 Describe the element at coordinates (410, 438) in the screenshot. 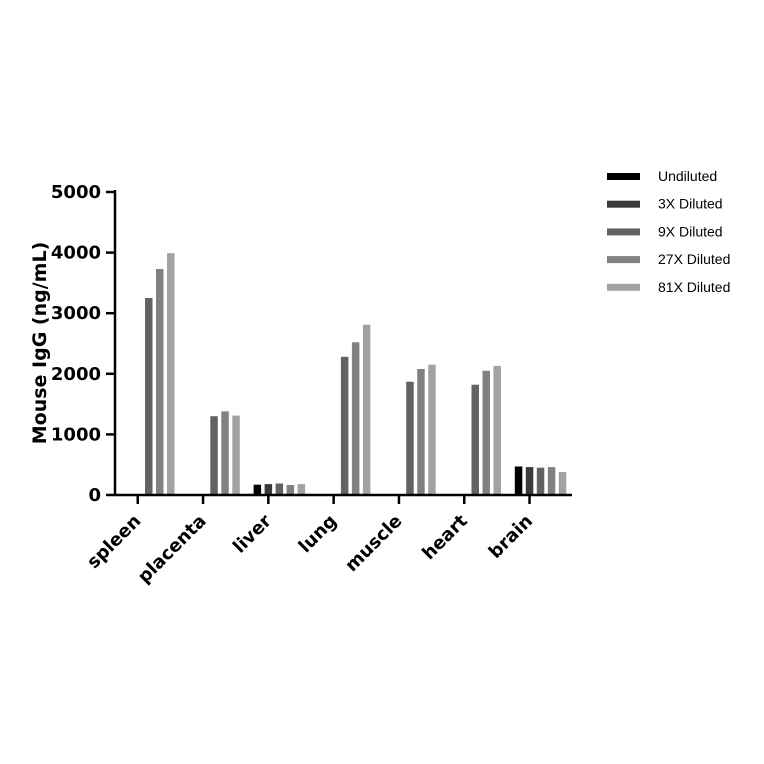

I see `bar-muscle-9x-diluted` at that location.